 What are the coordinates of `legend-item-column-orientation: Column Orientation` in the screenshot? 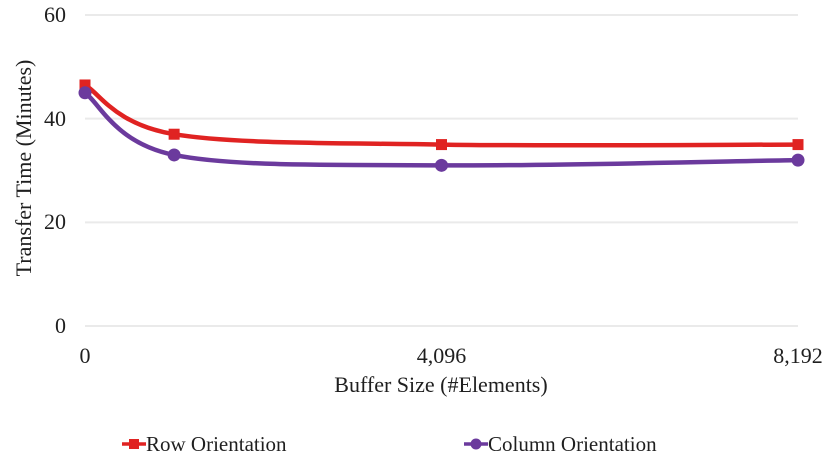 It's located at (560, 444).